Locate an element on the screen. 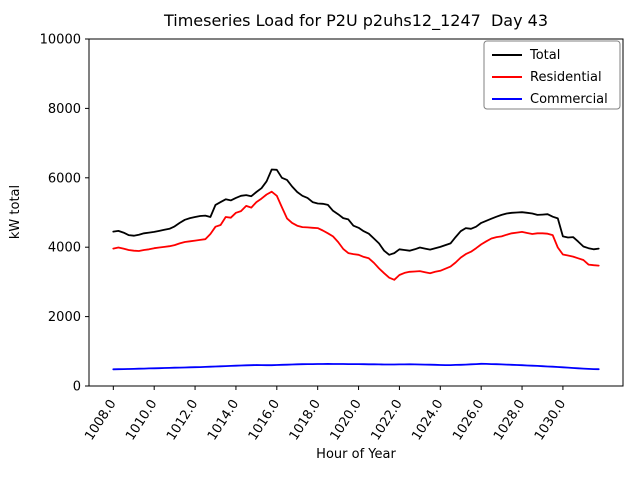  y-tick-label: 4000 is located at coordinates (64, 248).